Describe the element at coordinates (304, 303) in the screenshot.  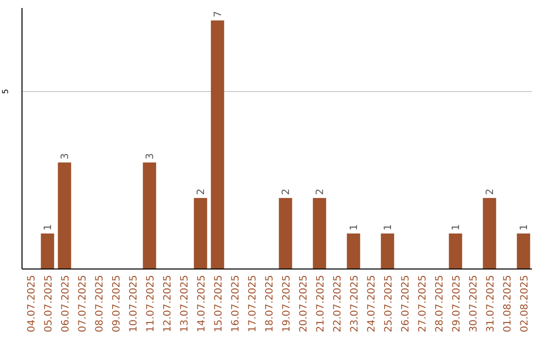
I see `x-tick-label: 20.07.2025` at that location.